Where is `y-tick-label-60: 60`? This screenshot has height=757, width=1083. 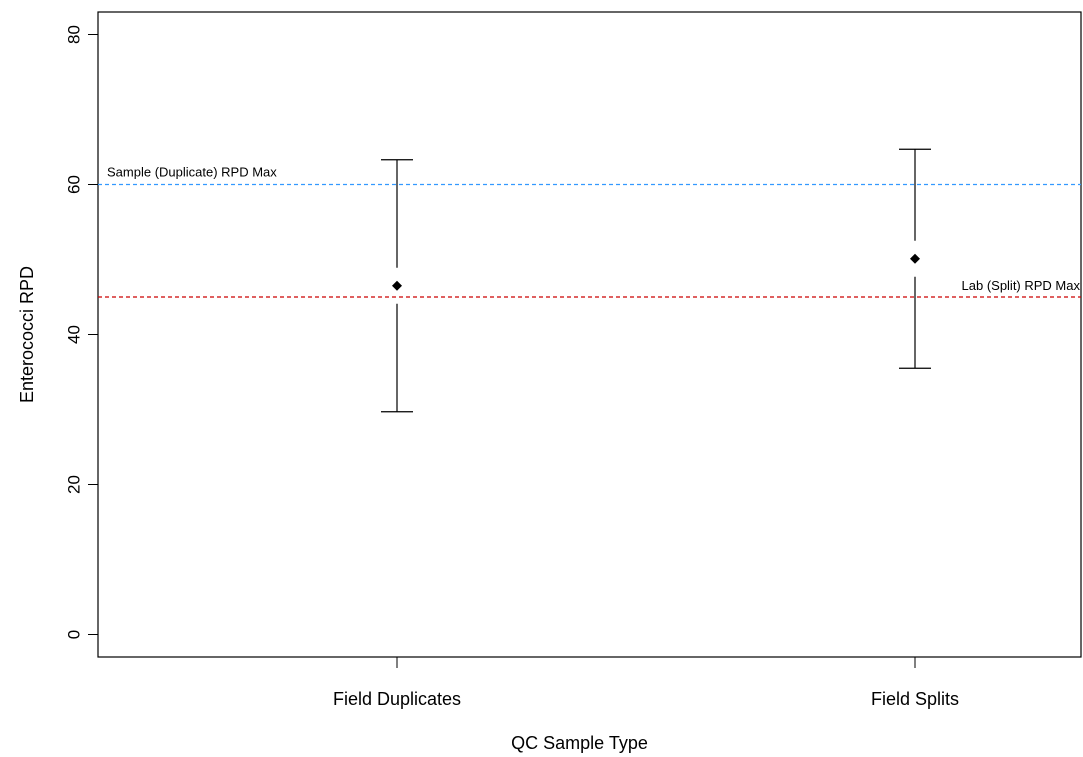
y-tick-label-60: 60 is located at coordinates (74, 184).